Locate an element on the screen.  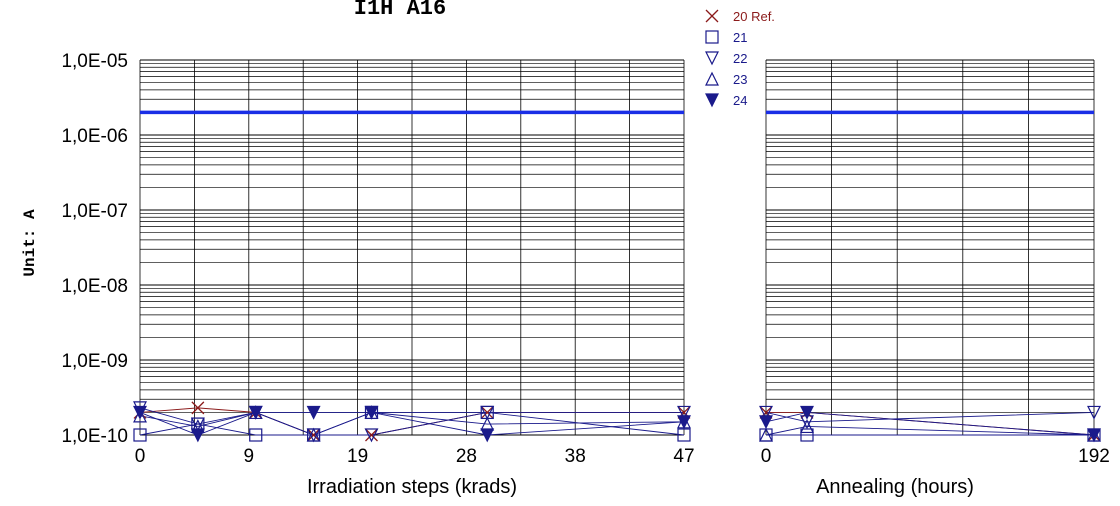
y-tick-label: 1,0E-06 is located at coordinates (94, 136).